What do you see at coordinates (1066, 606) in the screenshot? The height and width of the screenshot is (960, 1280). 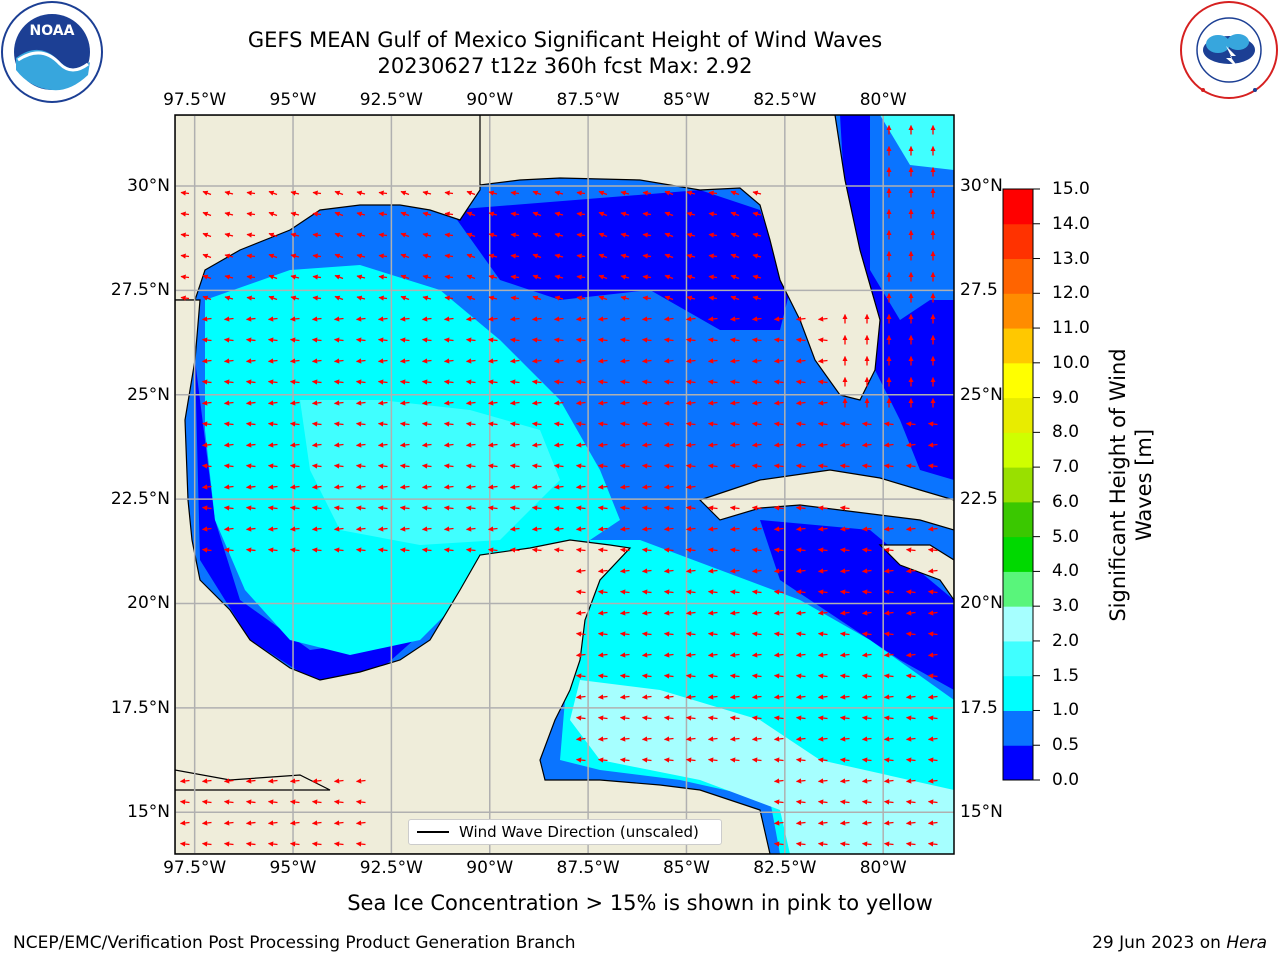 I see `colorbar-tick-label: 3.0` at bounding box center [1066, 606].